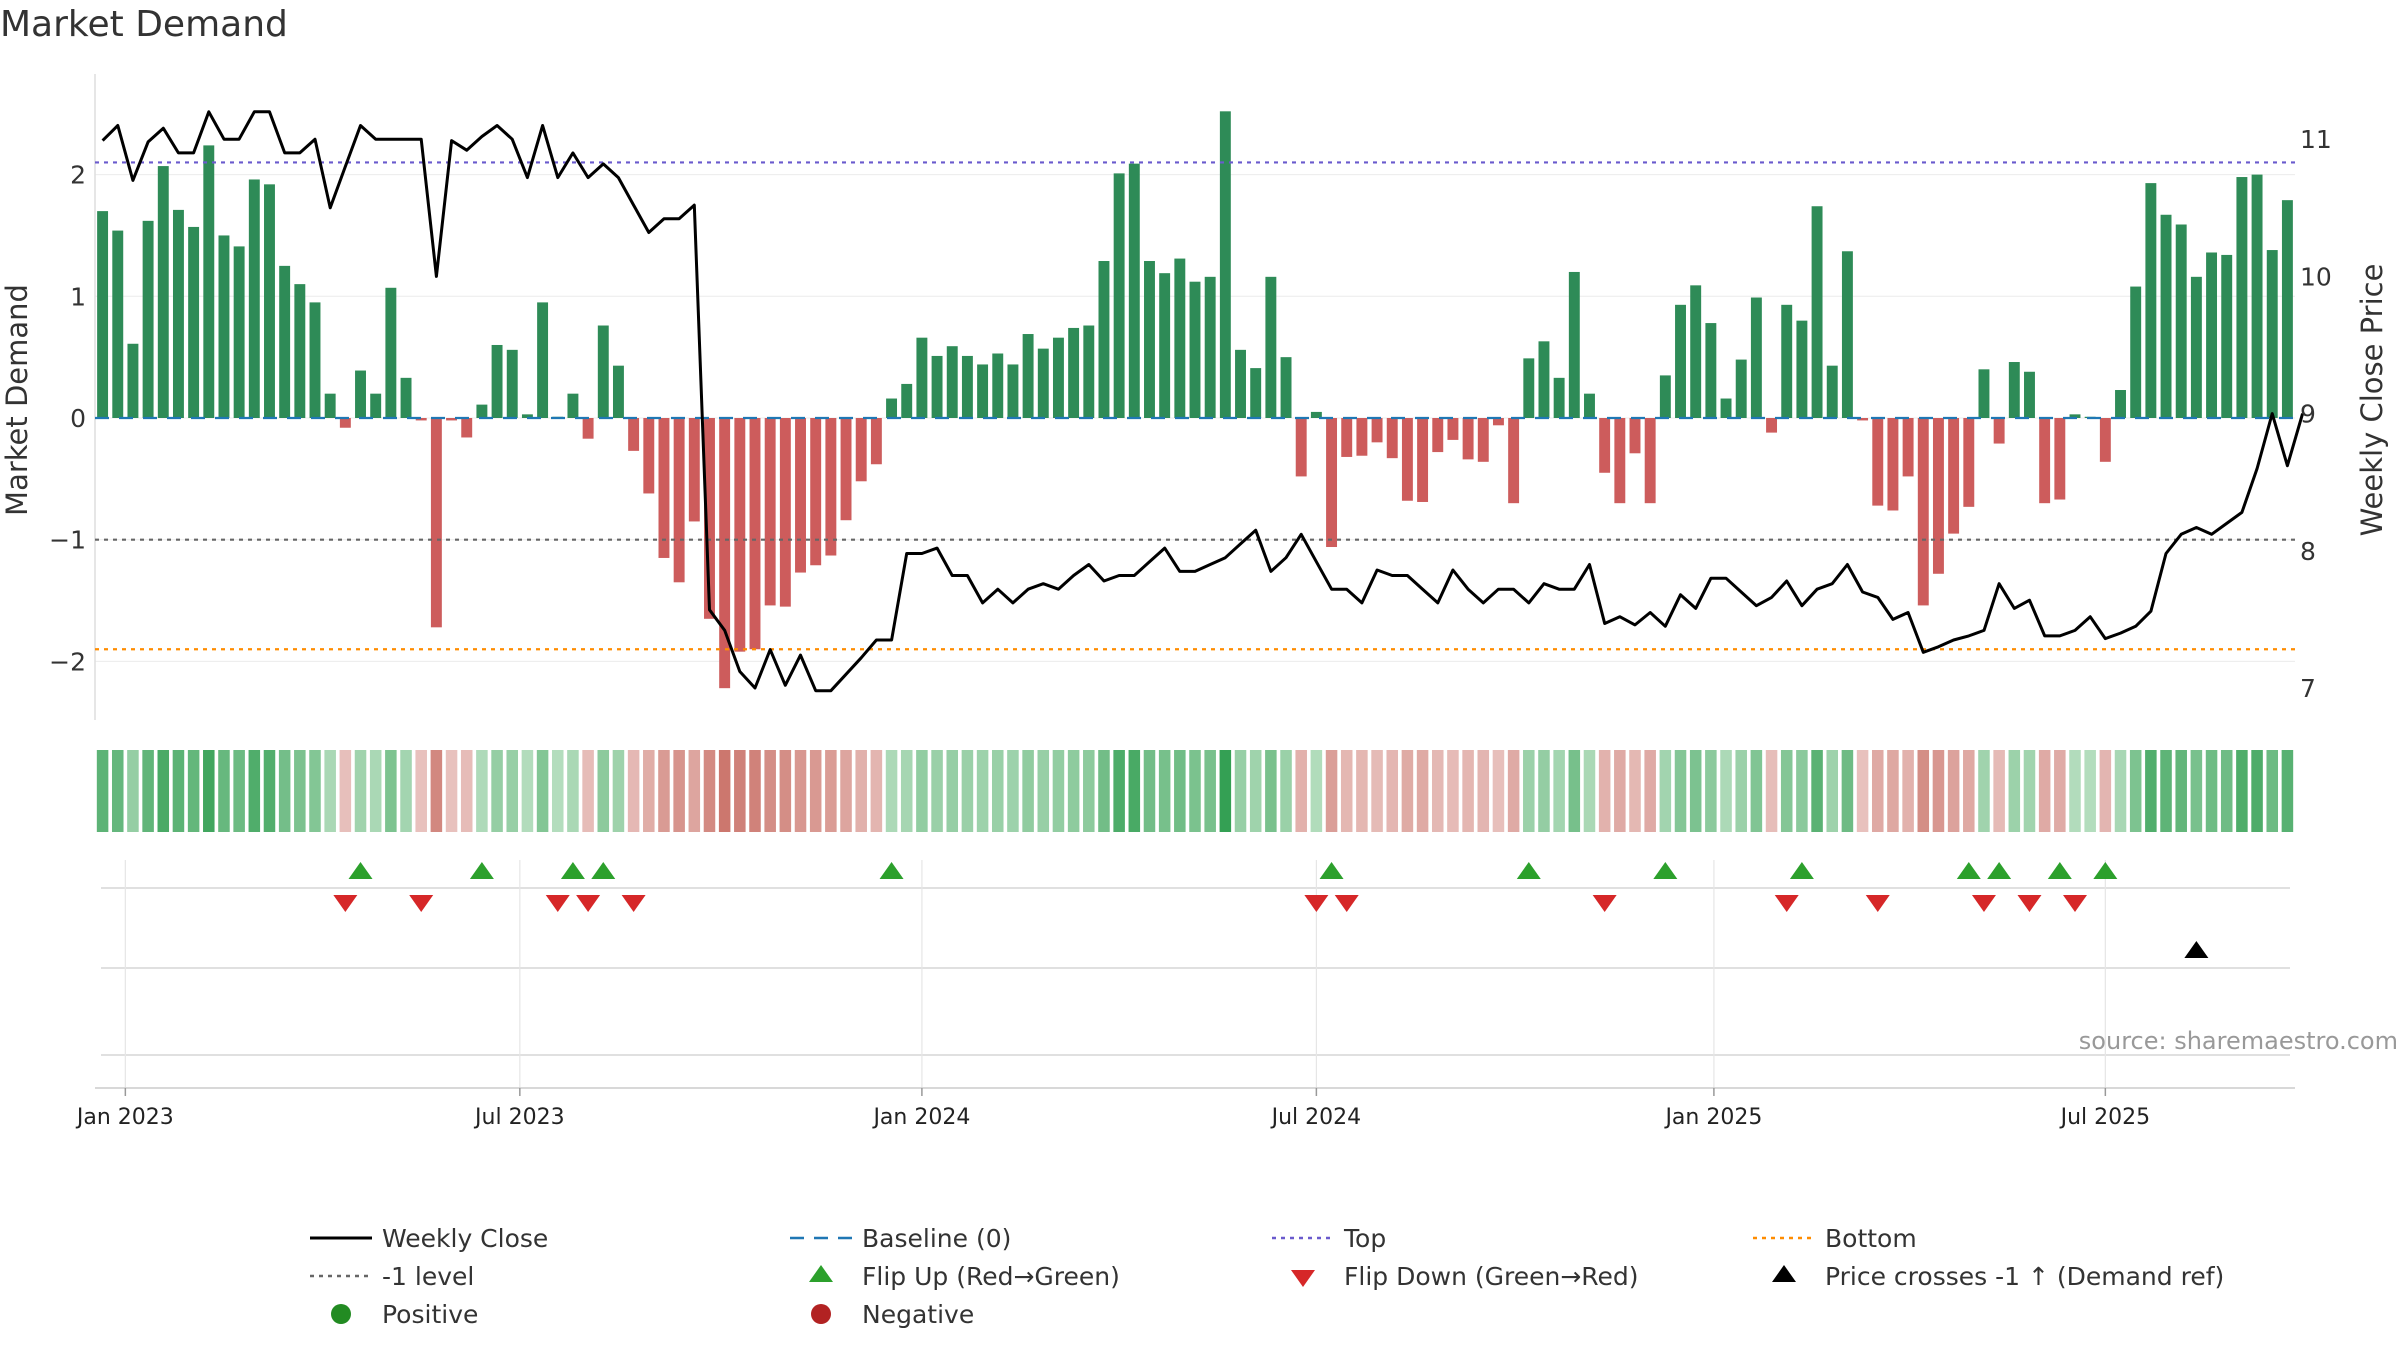  Describe the element at coordinates (124, 1117) in the screenshot. I see `x-tick-label: Jan 2023` at that location.